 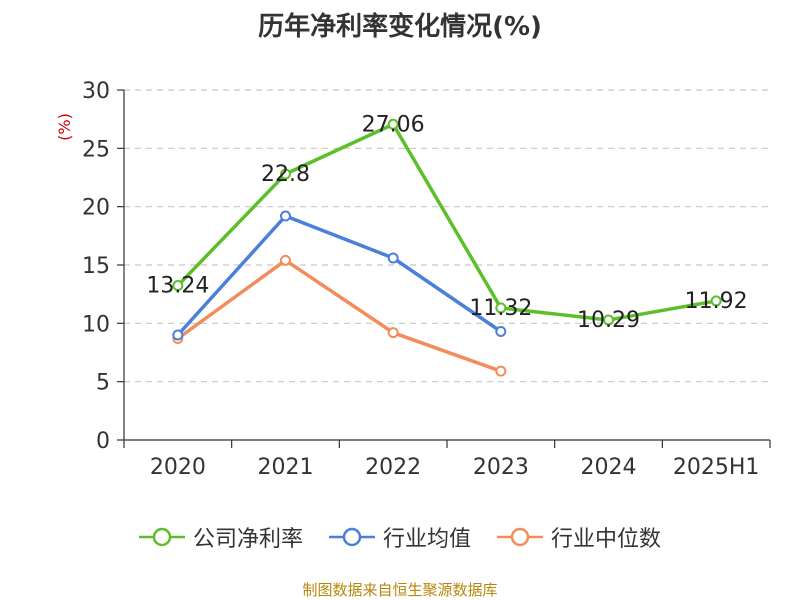 I want to click on y-tick-label: 10, so click(x=96, y=324).